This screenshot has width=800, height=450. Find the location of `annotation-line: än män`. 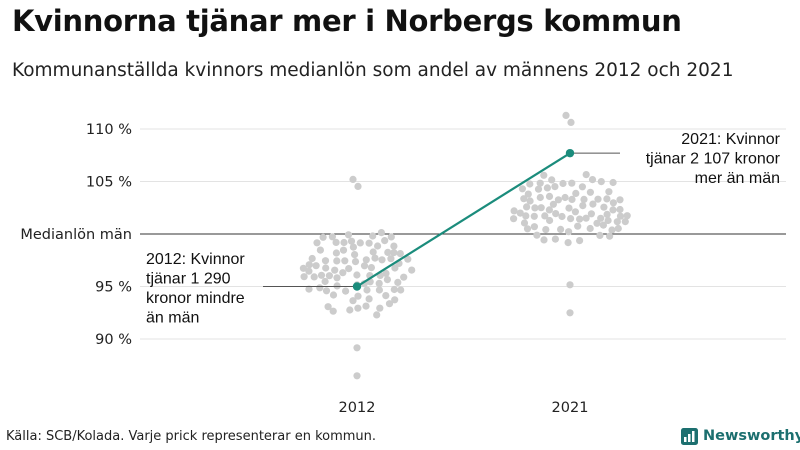

annotation-line: än män is located at coordinates (172, 318).